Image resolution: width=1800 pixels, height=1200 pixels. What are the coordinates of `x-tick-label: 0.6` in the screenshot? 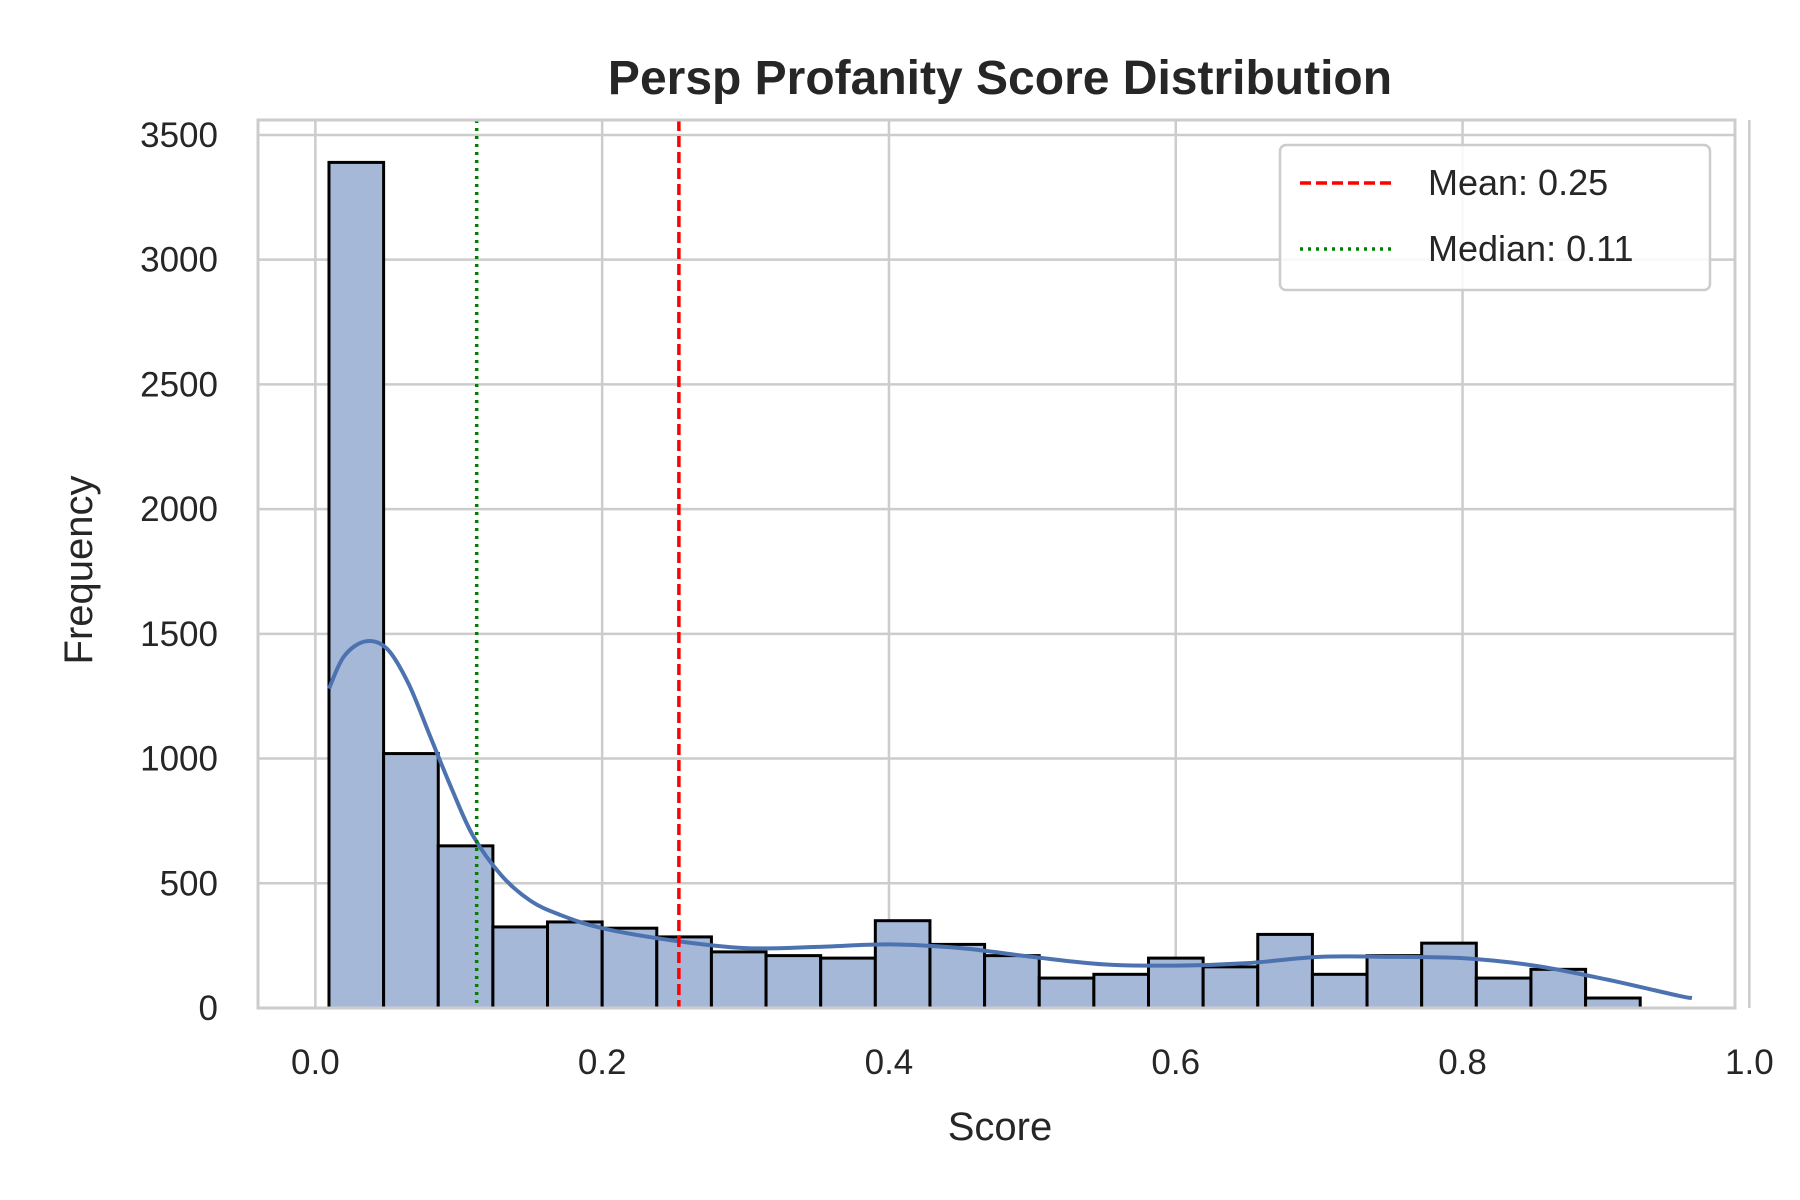 It's located at (1175, 1062).